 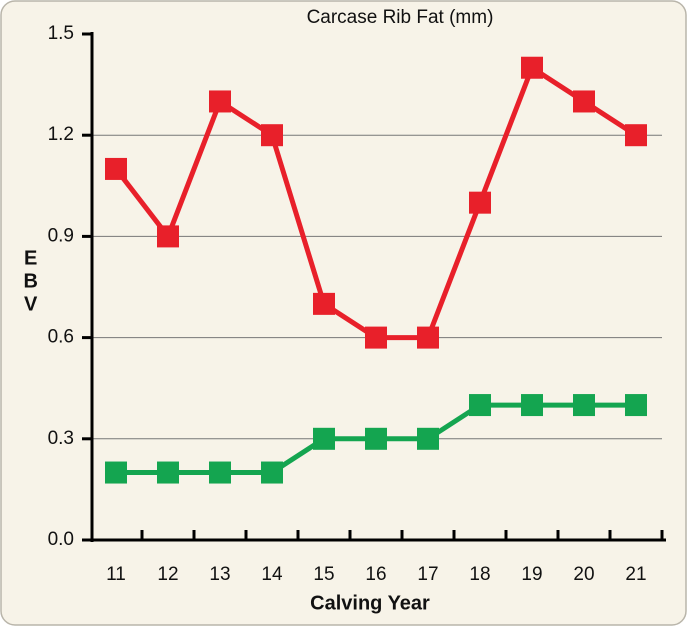 I want to click on x-tick-label: 18, so click(x=479, y=574).